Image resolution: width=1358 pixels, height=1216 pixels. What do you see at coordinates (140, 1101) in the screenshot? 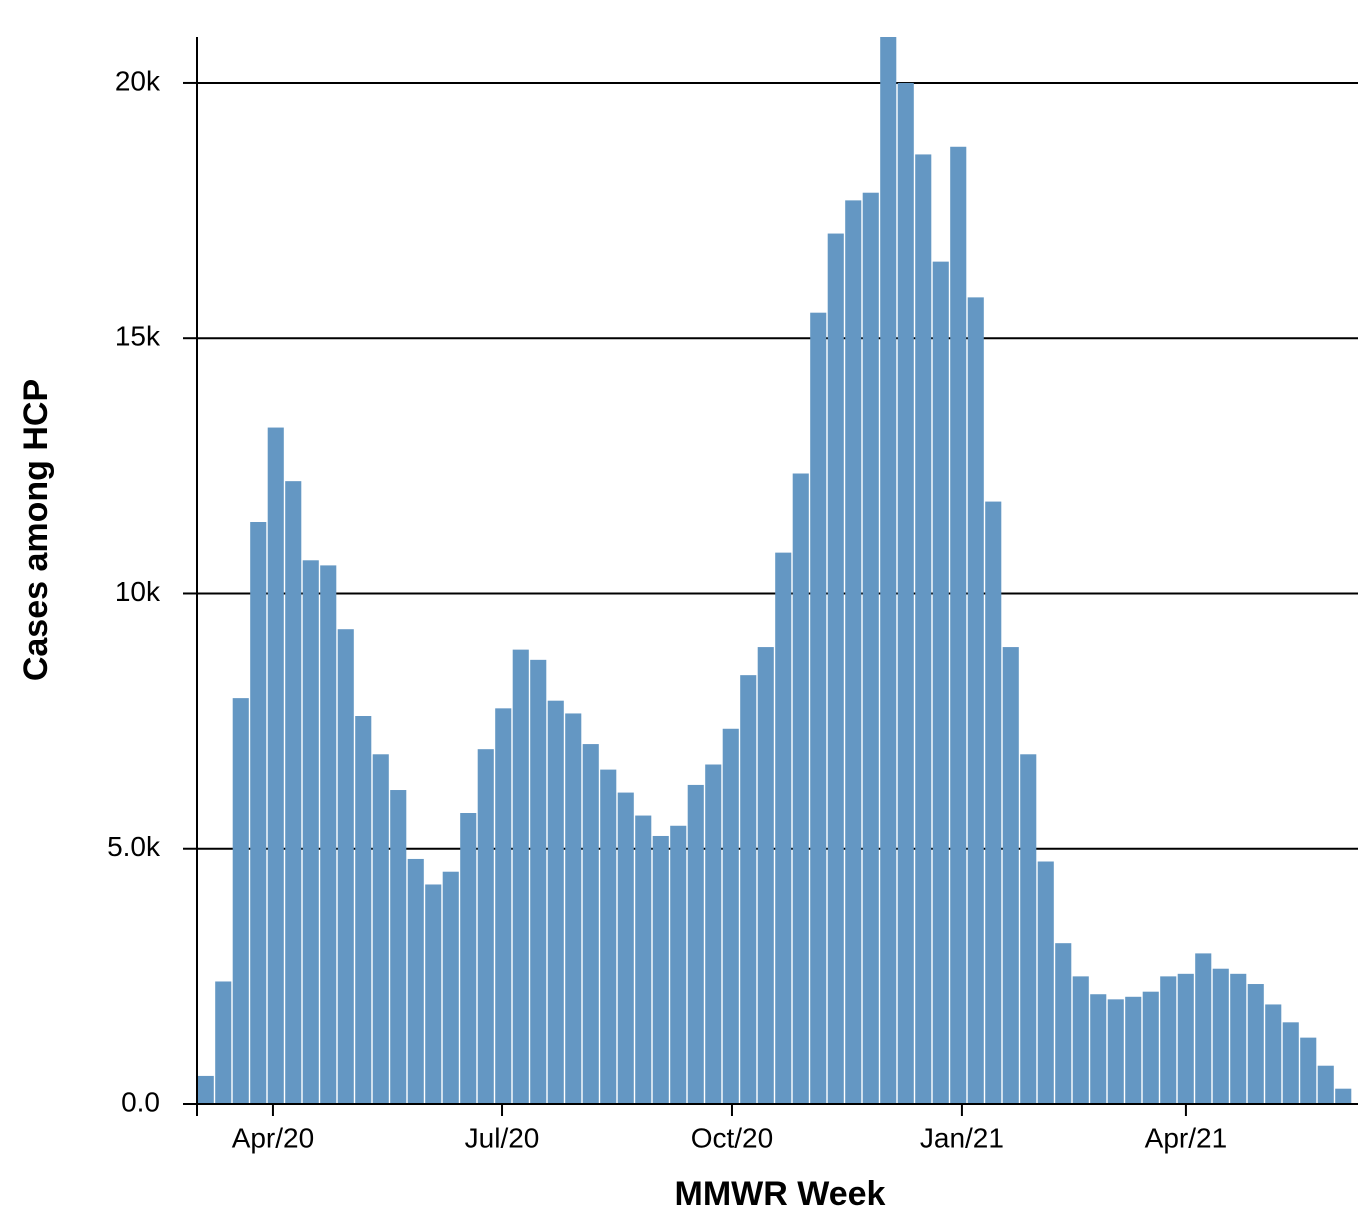
I see `y-tick-label: 0.0` at bounding box center [140, 1101].